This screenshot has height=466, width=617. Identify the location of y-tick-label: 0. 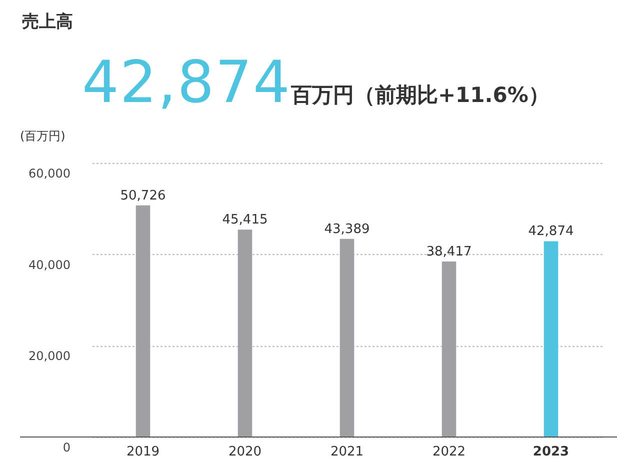
(66, 447).